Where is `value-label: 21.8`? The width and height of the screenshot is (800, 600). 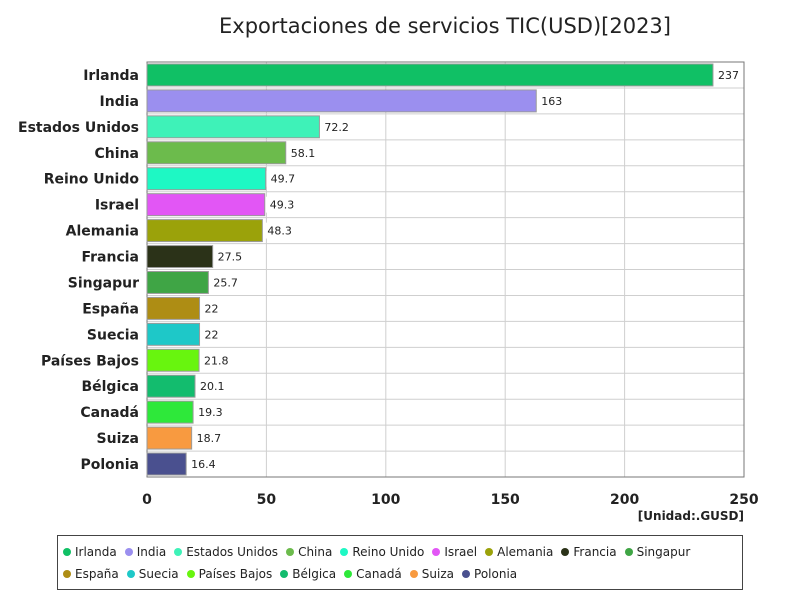
value-label: 21.8 is located at coordinates (216, 360).